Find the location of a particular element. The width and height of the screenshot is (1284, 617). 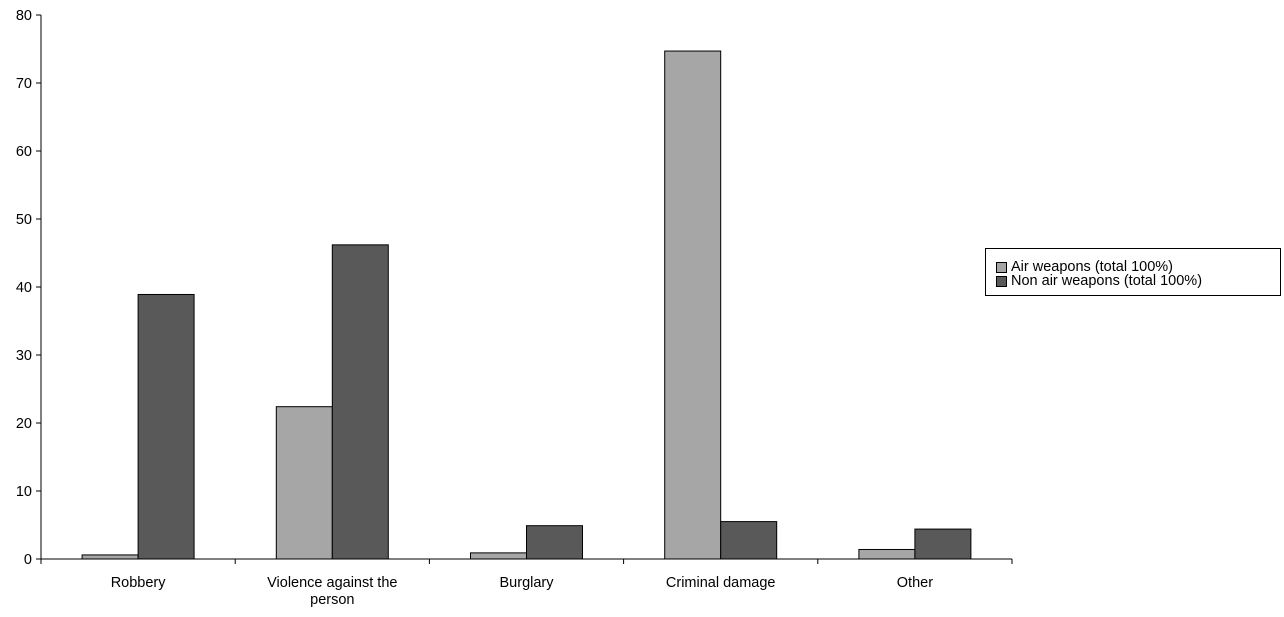

y-tick-label: 80 is located at coordinates (24, 16).